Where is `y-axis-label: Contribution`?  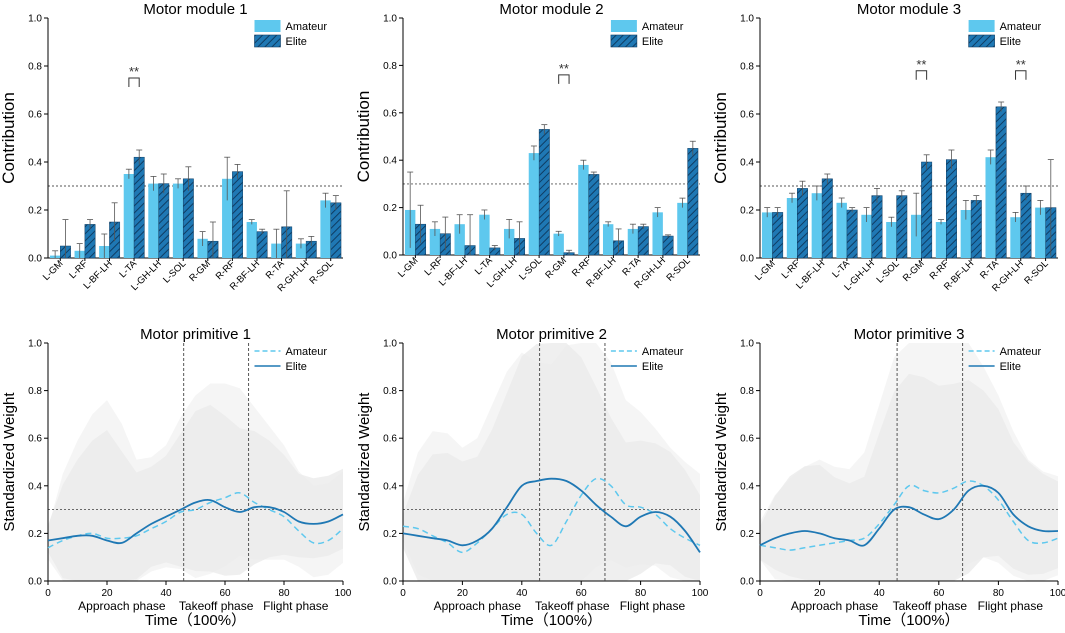
y-axis-label: Contribution is located at coordinates (720, 138).